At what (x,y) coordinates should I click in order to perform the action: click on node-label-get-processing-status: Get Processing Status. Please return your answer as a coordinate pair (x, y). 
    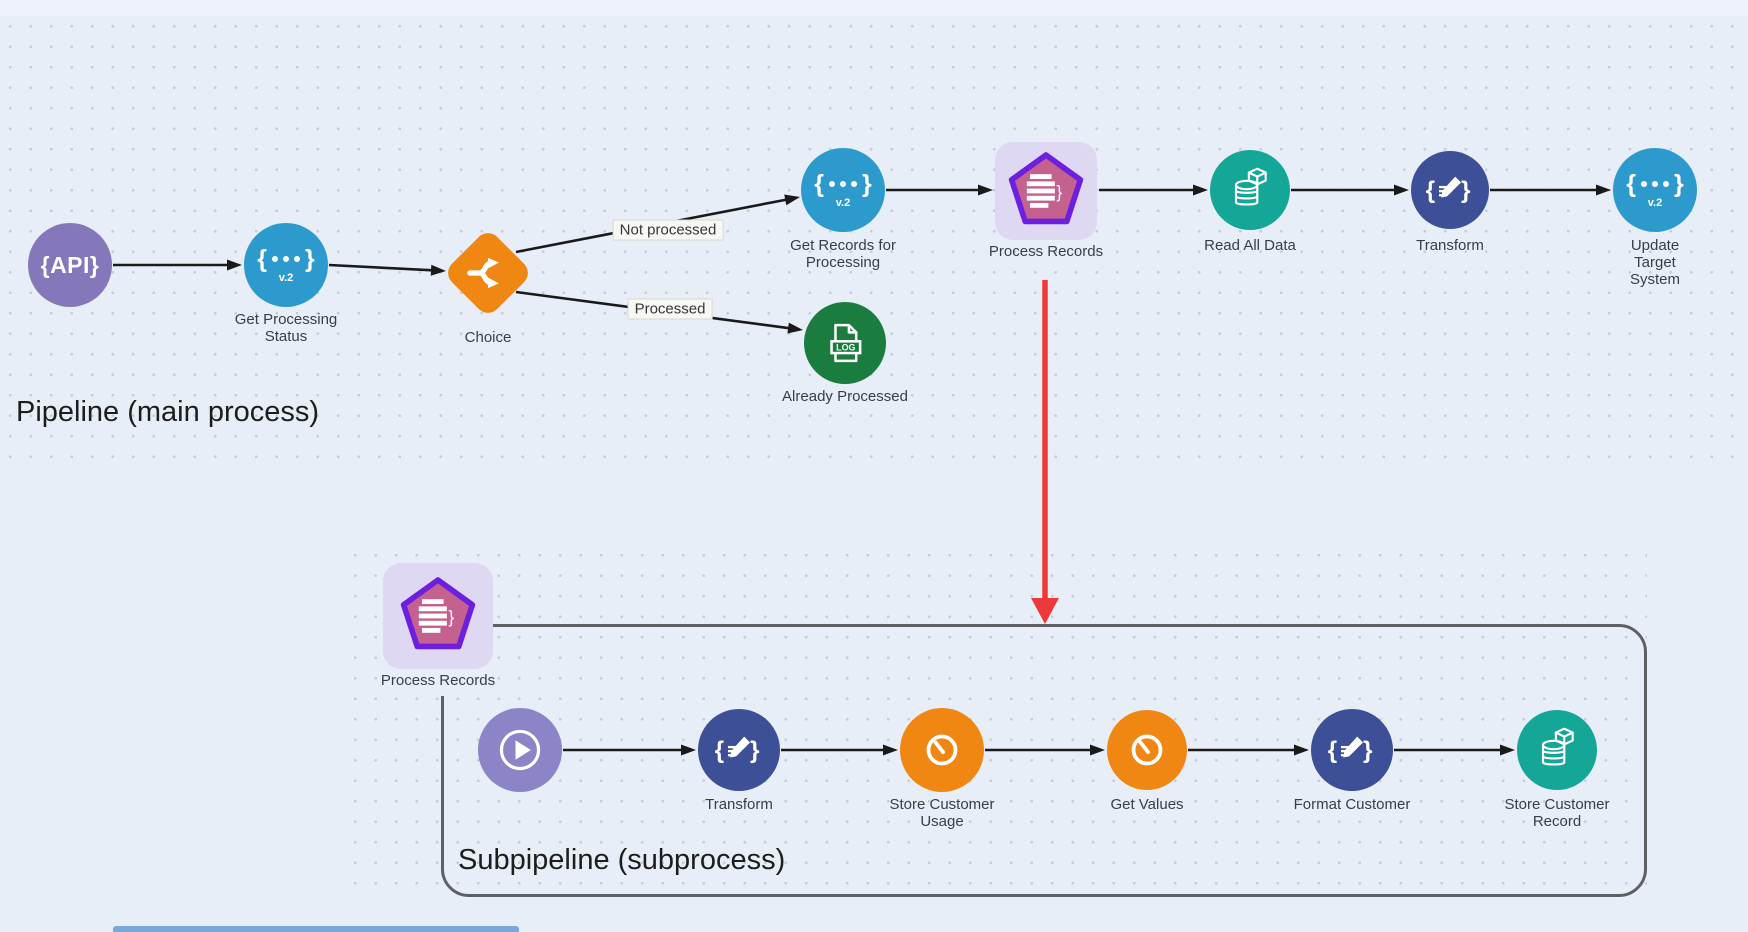
    Looking at the image, I should click on (286, 328).